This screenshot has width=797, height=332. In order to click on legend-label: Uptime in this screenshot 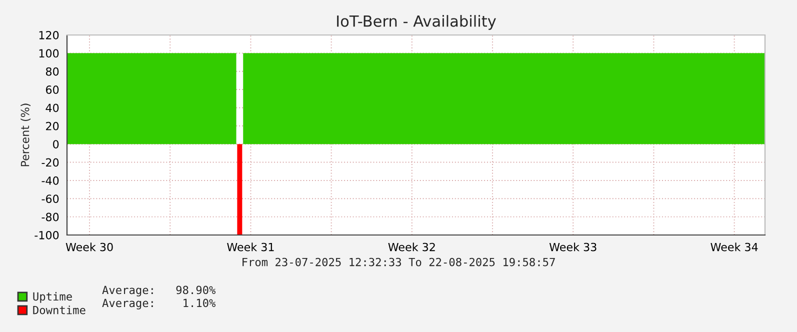, I will do `click(52, 297)`.